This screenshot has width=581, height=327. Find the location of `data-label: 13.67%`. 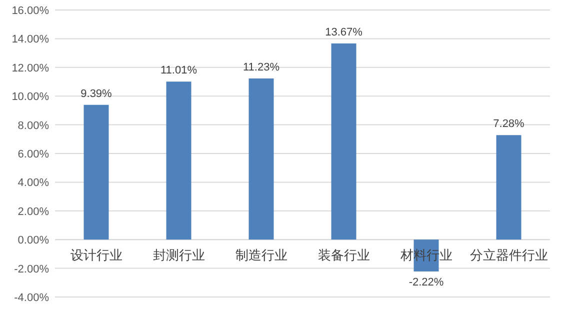

data-label: 13.67% is located at coordinates (344, 32).